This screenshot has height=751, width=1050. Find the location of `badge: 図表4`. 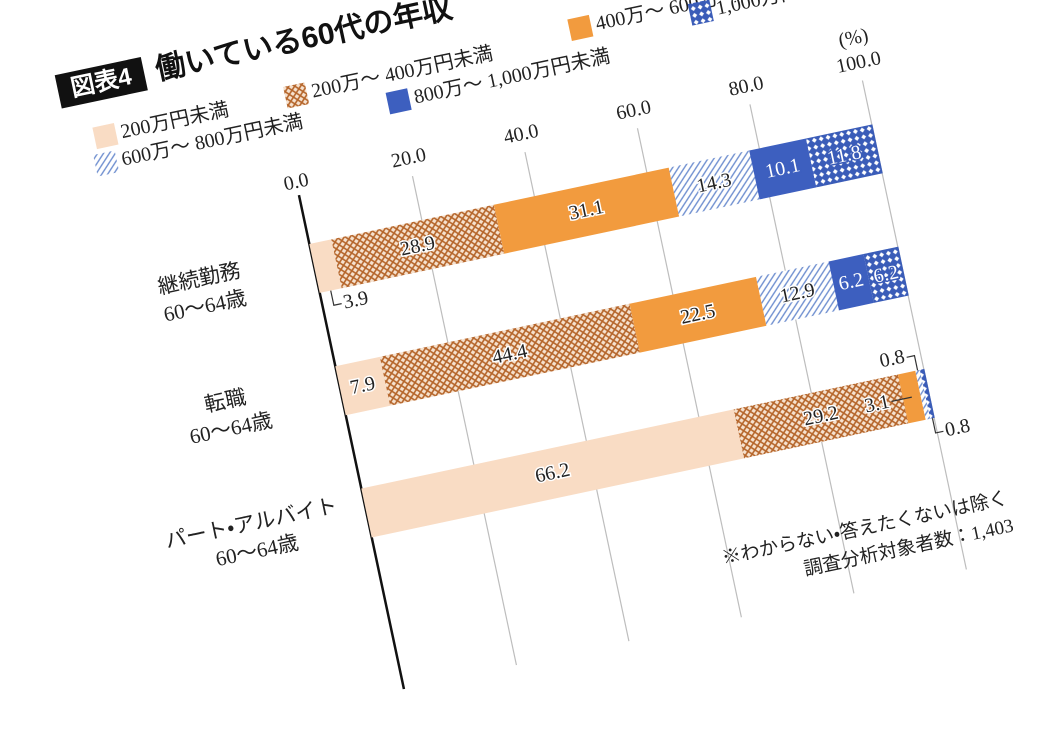

badge: 図表4 is located at coordinates (101, 82).